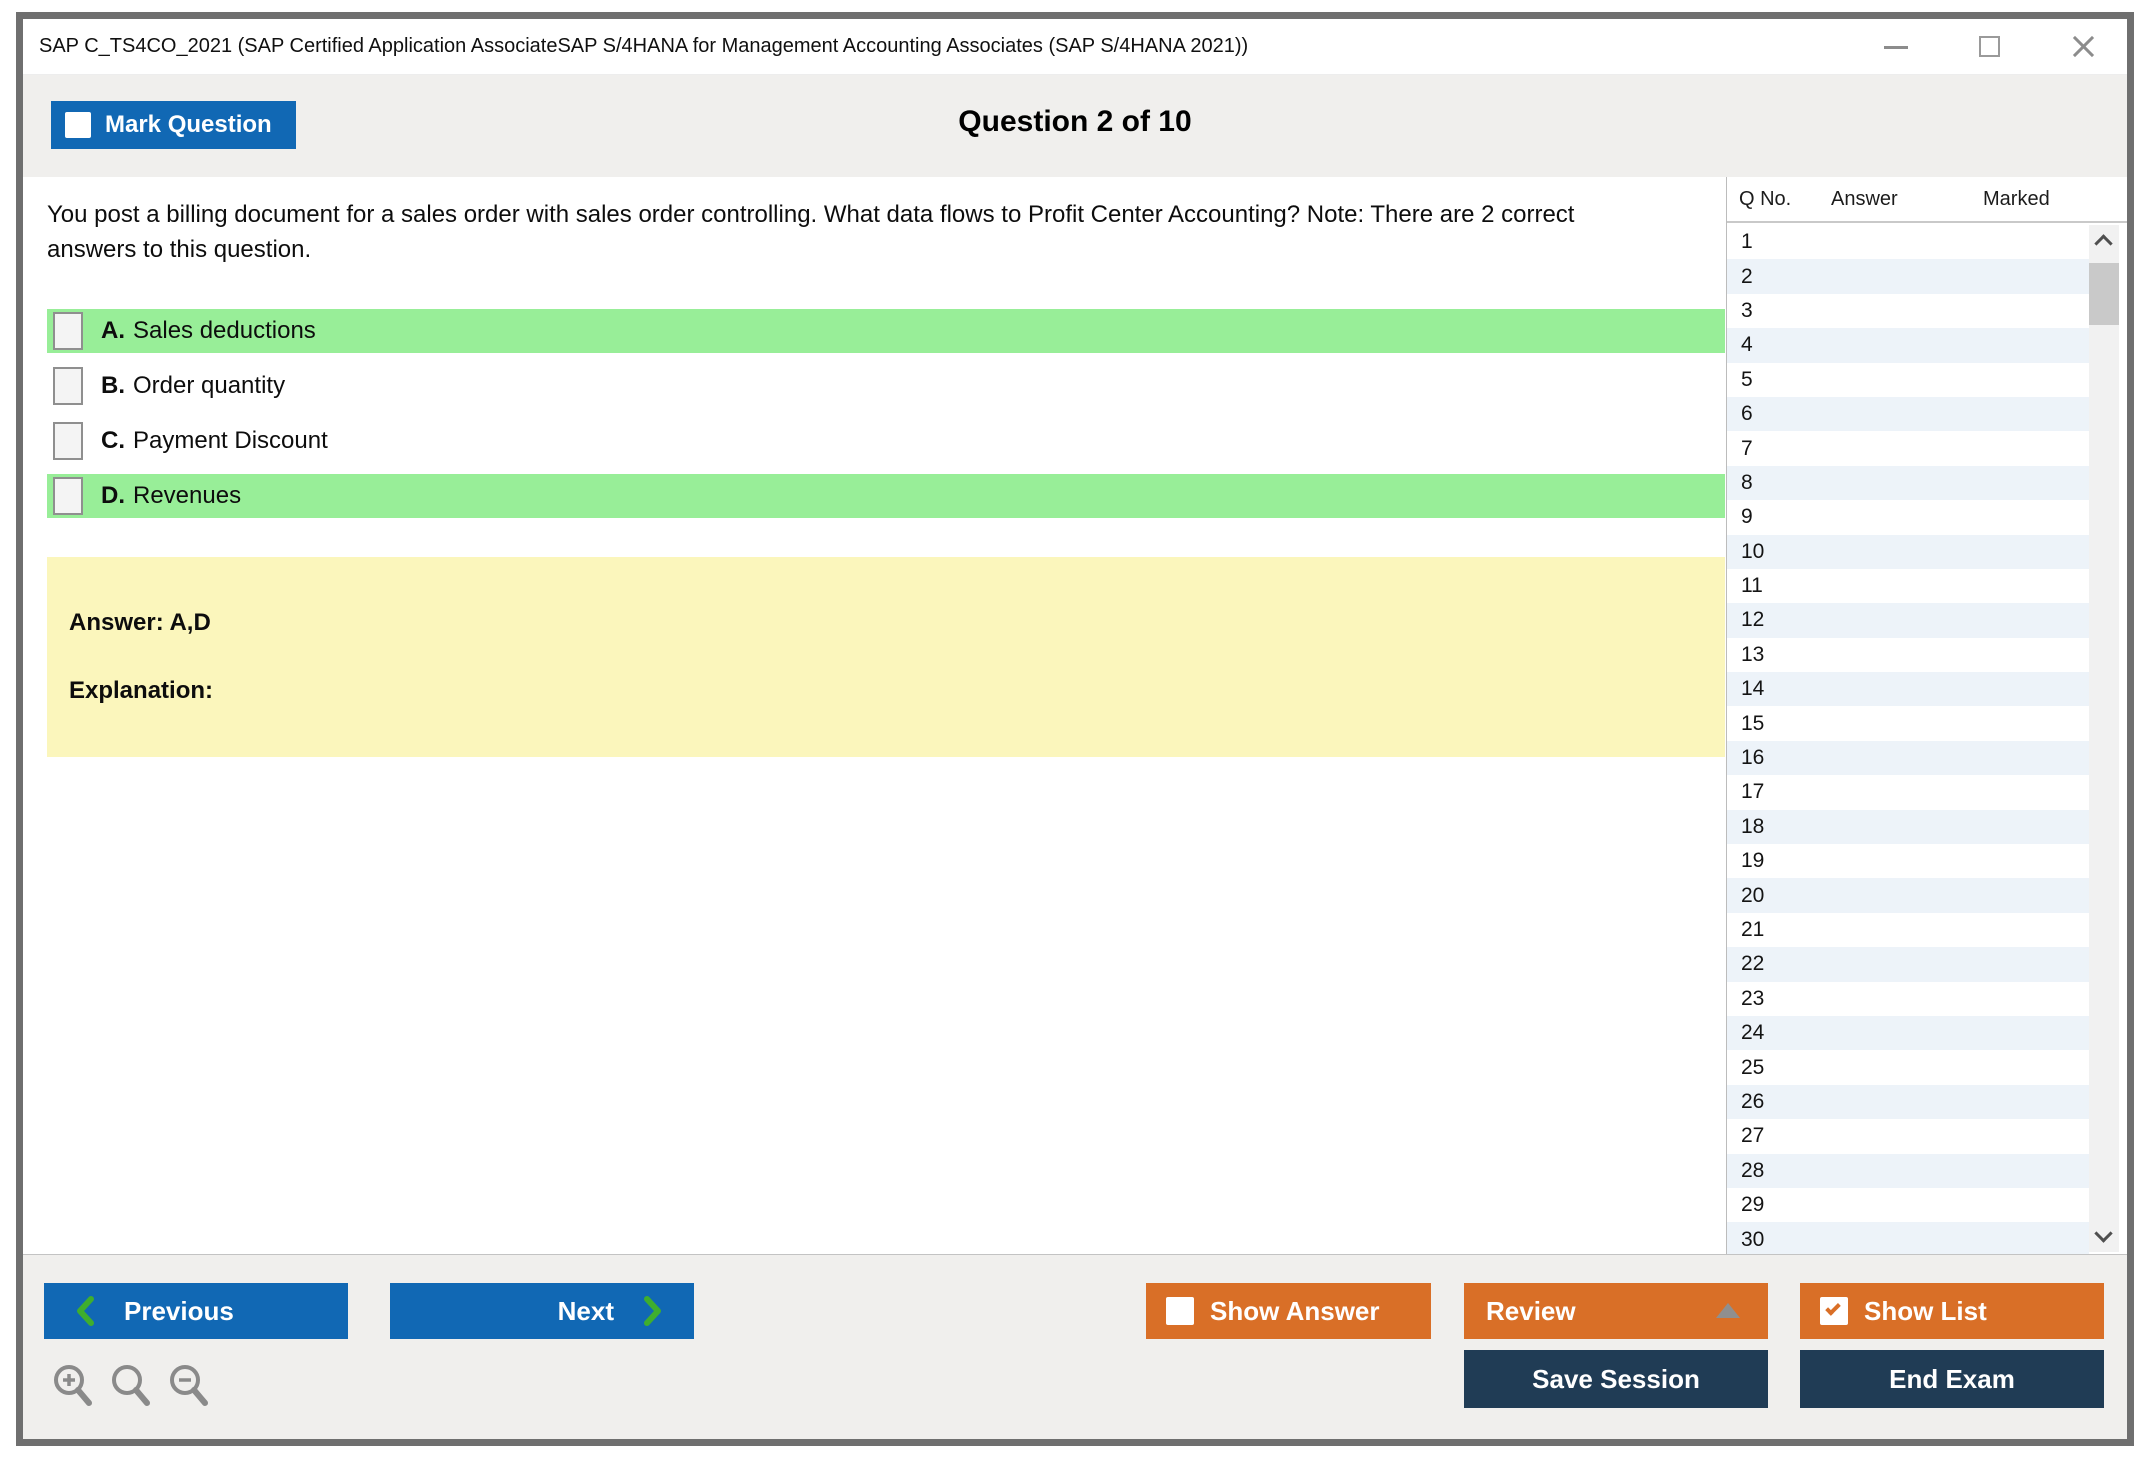 This screenshot has width=2150, height=1470. I want to click on question-list-row: 14, so click(1908, 689).